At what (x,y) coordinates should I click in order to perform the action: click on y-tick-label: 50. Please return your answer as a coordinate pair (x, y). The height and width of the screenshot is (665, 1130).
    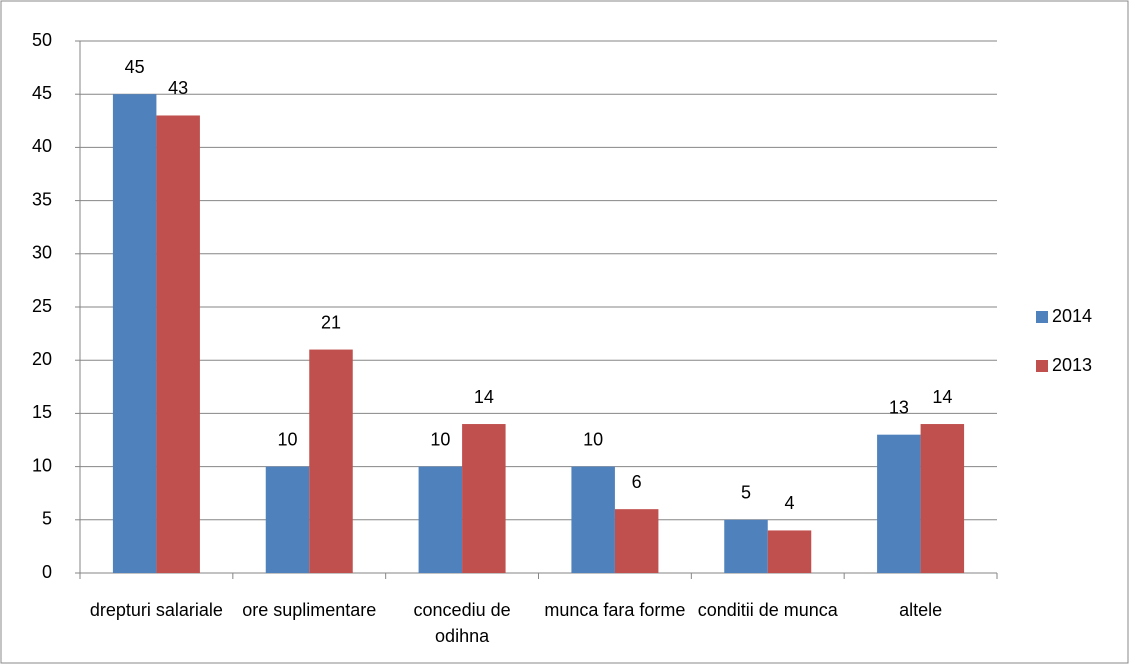
    Looking at the image, I should click on (42, 40).